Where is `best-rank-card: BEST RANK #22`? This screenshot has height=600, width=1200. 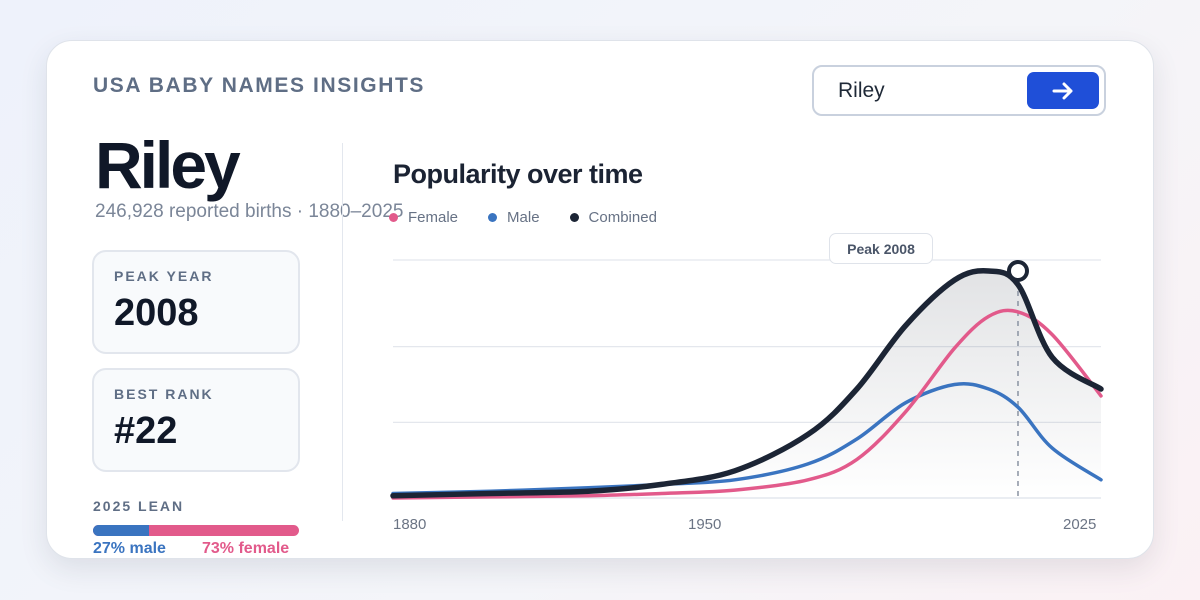 best-rank-card: BEST RANK #22 is located at coordinates (196, 420).